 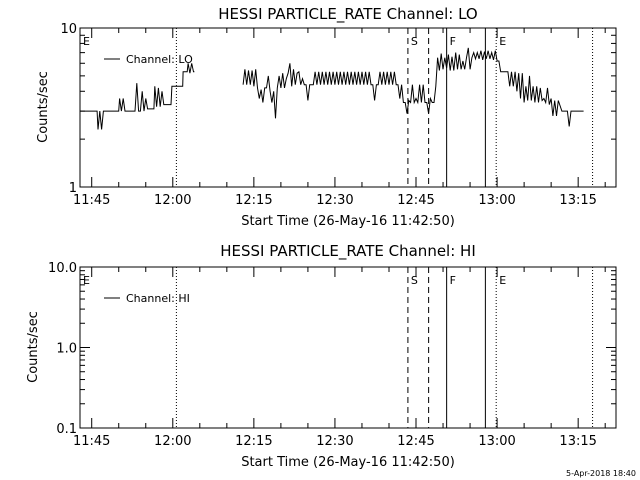 I want to click on panel-hi-x-axis-label: Start Time (26-May-16 11:42:50), so click(x=348, y=462).